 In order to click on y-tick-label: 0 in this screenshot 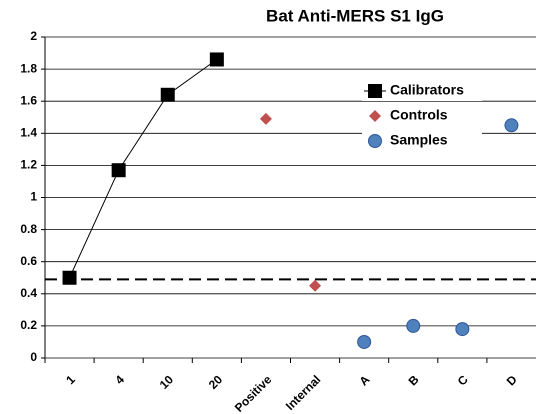, I will do `click(33, 357)`.